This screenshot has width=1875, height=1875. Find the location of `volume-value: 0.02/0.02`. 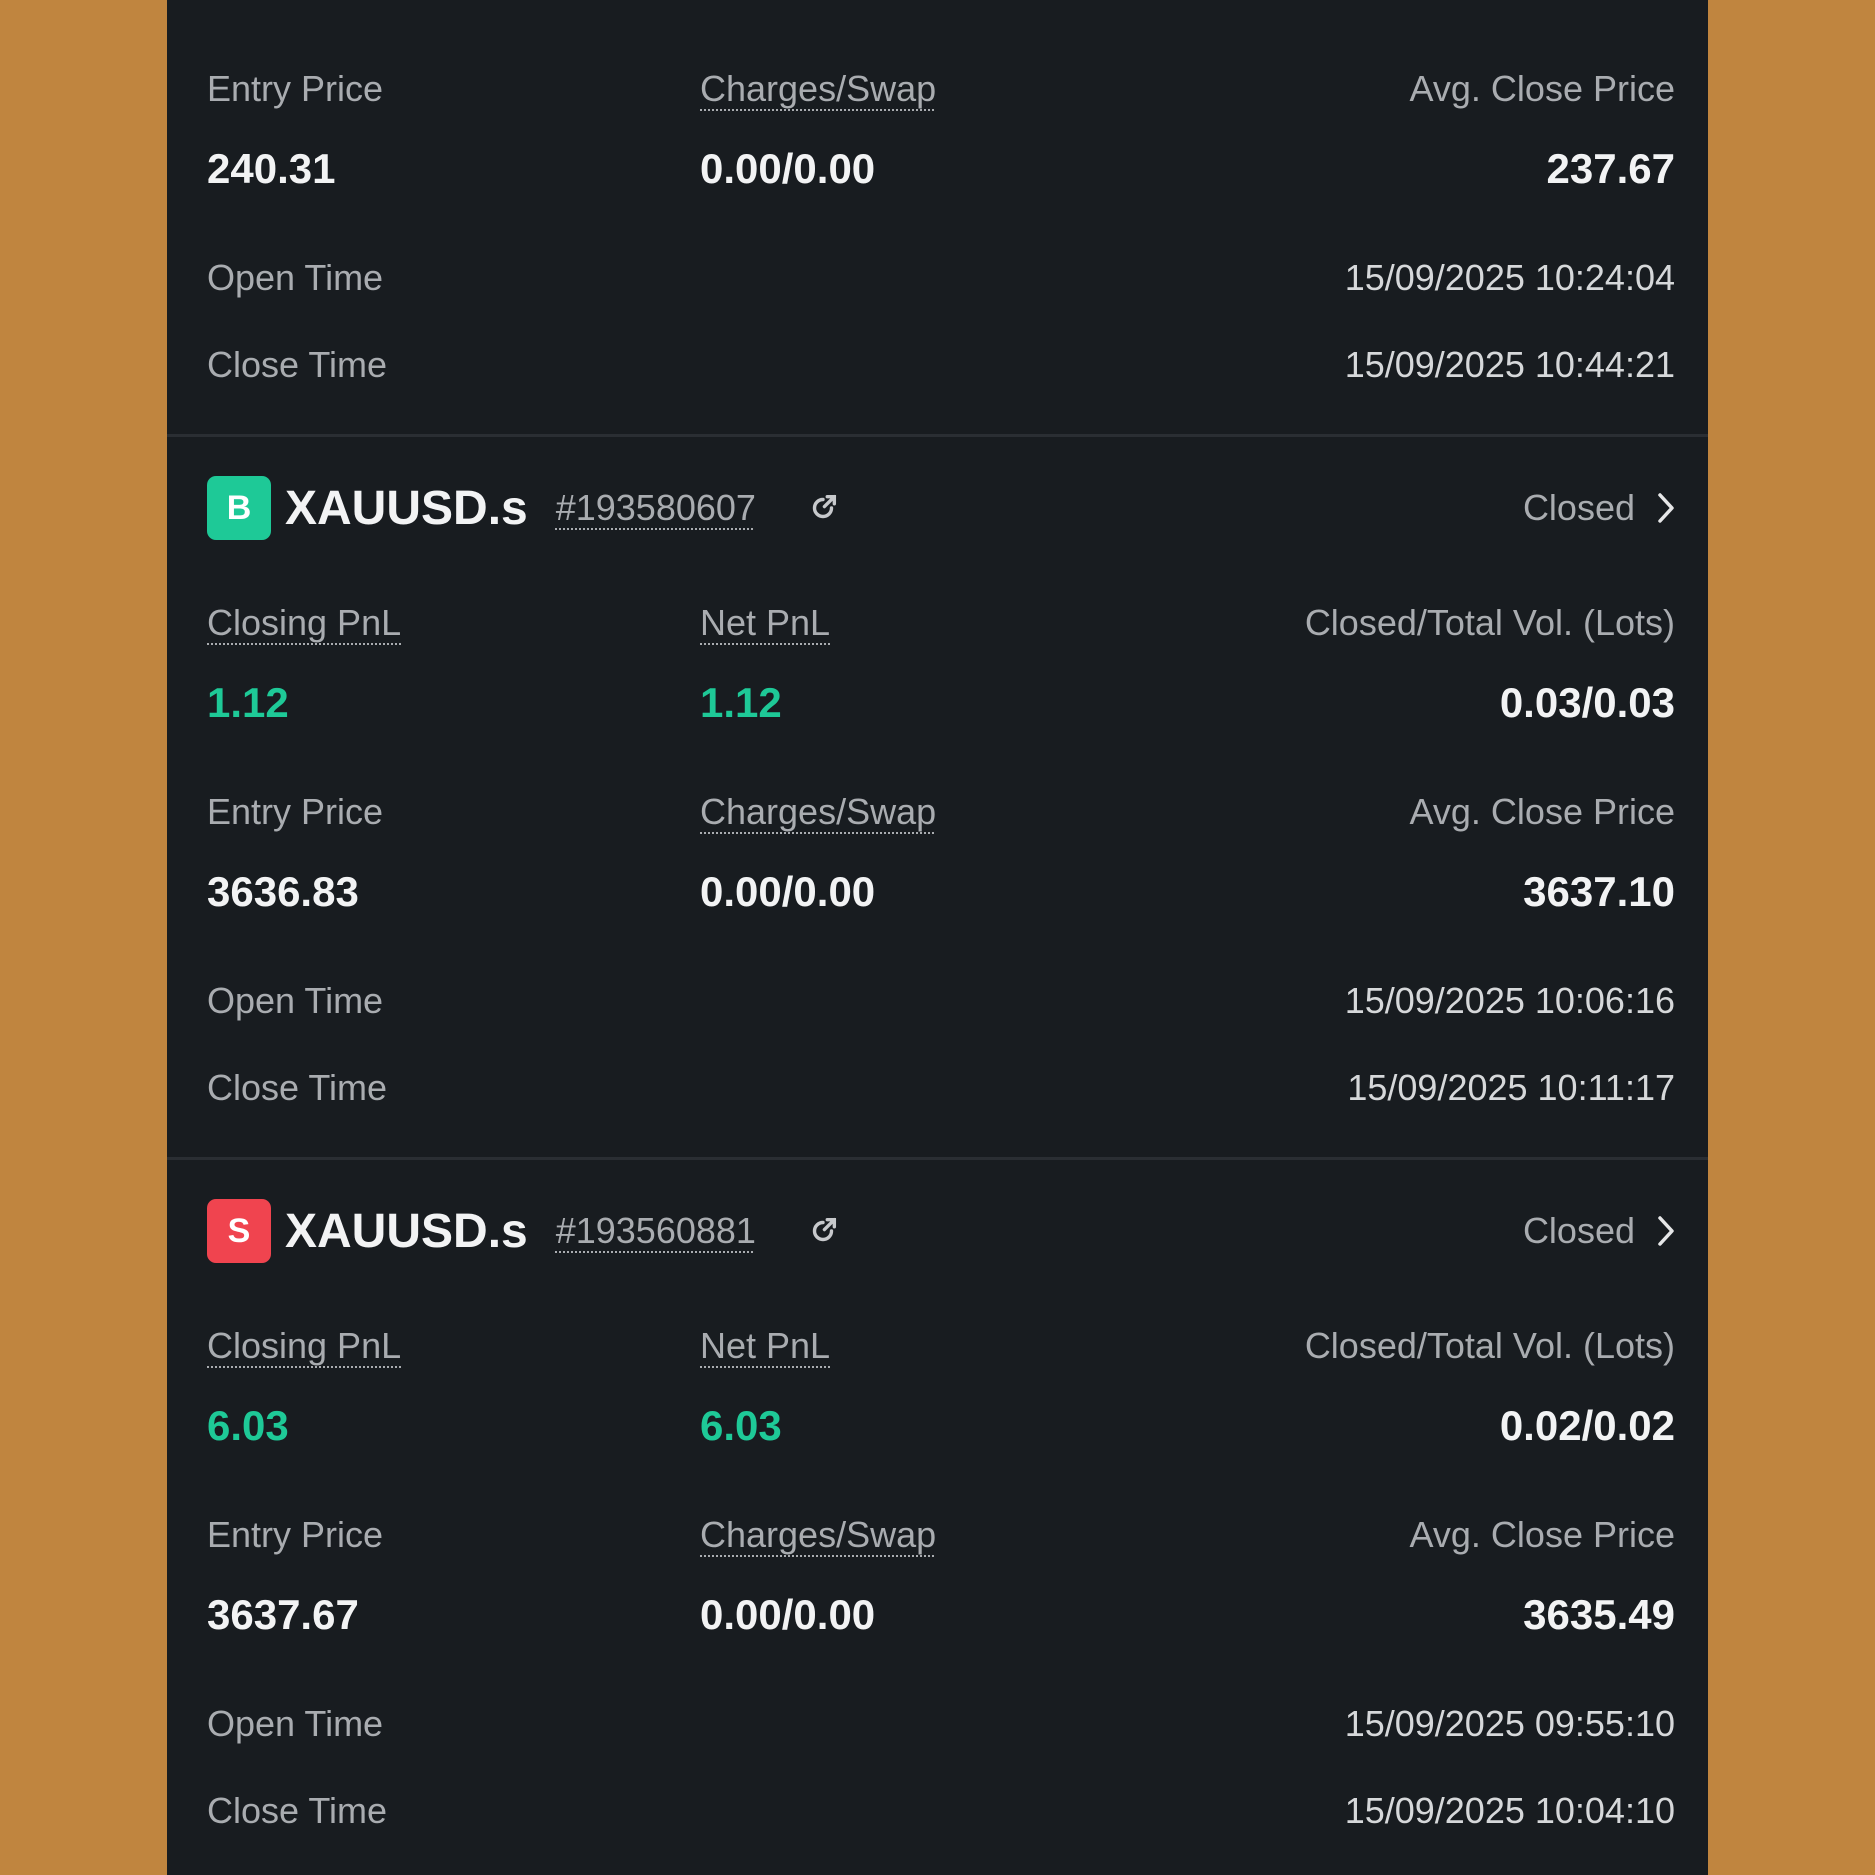

volume-value: 0.02/0.02 is located at coordinates (1587, 1425).